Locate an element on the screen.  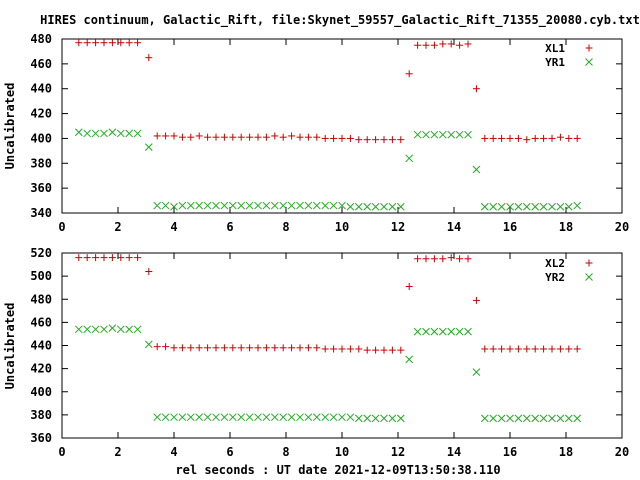
x-tick-label: 4 is located at coordinates (173, 227).